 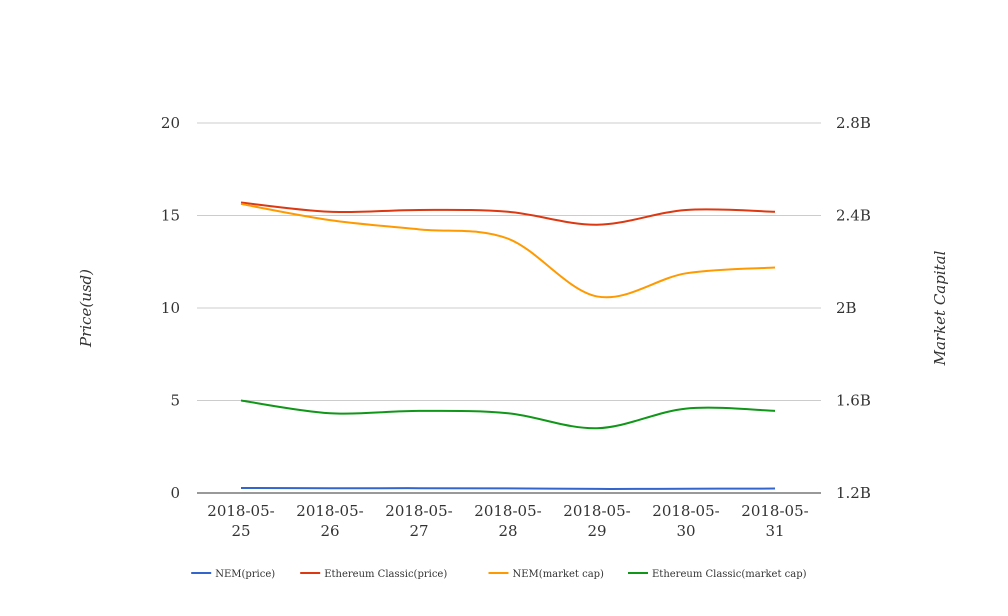 I want to click on right-tick-label: 2.8B, so click(x=853, y=123).